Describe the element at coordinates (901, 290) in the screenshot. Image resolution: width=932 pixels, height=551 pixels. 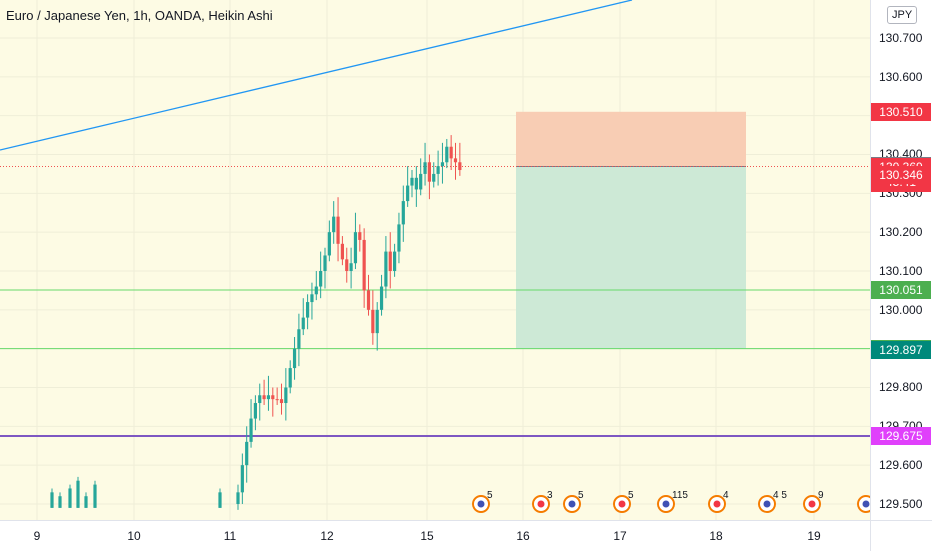
I see `price-tag: 130.051` at that location.